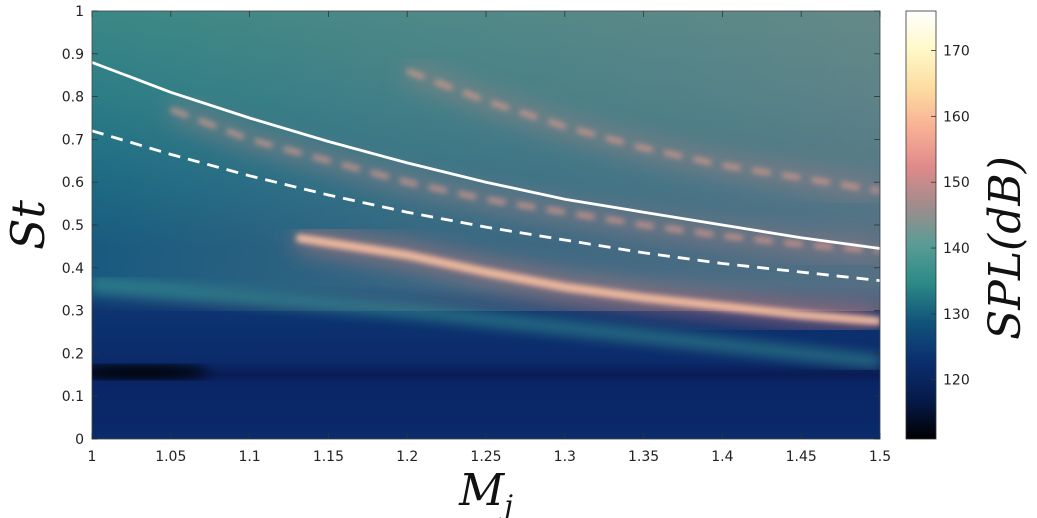 Image resolution: width=1037 pixels, height=518 pixels. What do you see at coordinates (588, 279) in the screenshot?
I see `band-screech-main-core` at bounding box center [588, 279].